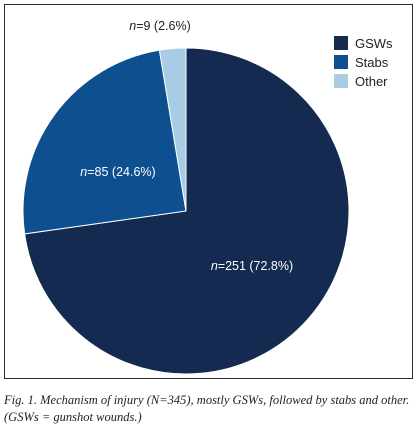  I want to click on legend-label-other: Other, so click(371, 81).